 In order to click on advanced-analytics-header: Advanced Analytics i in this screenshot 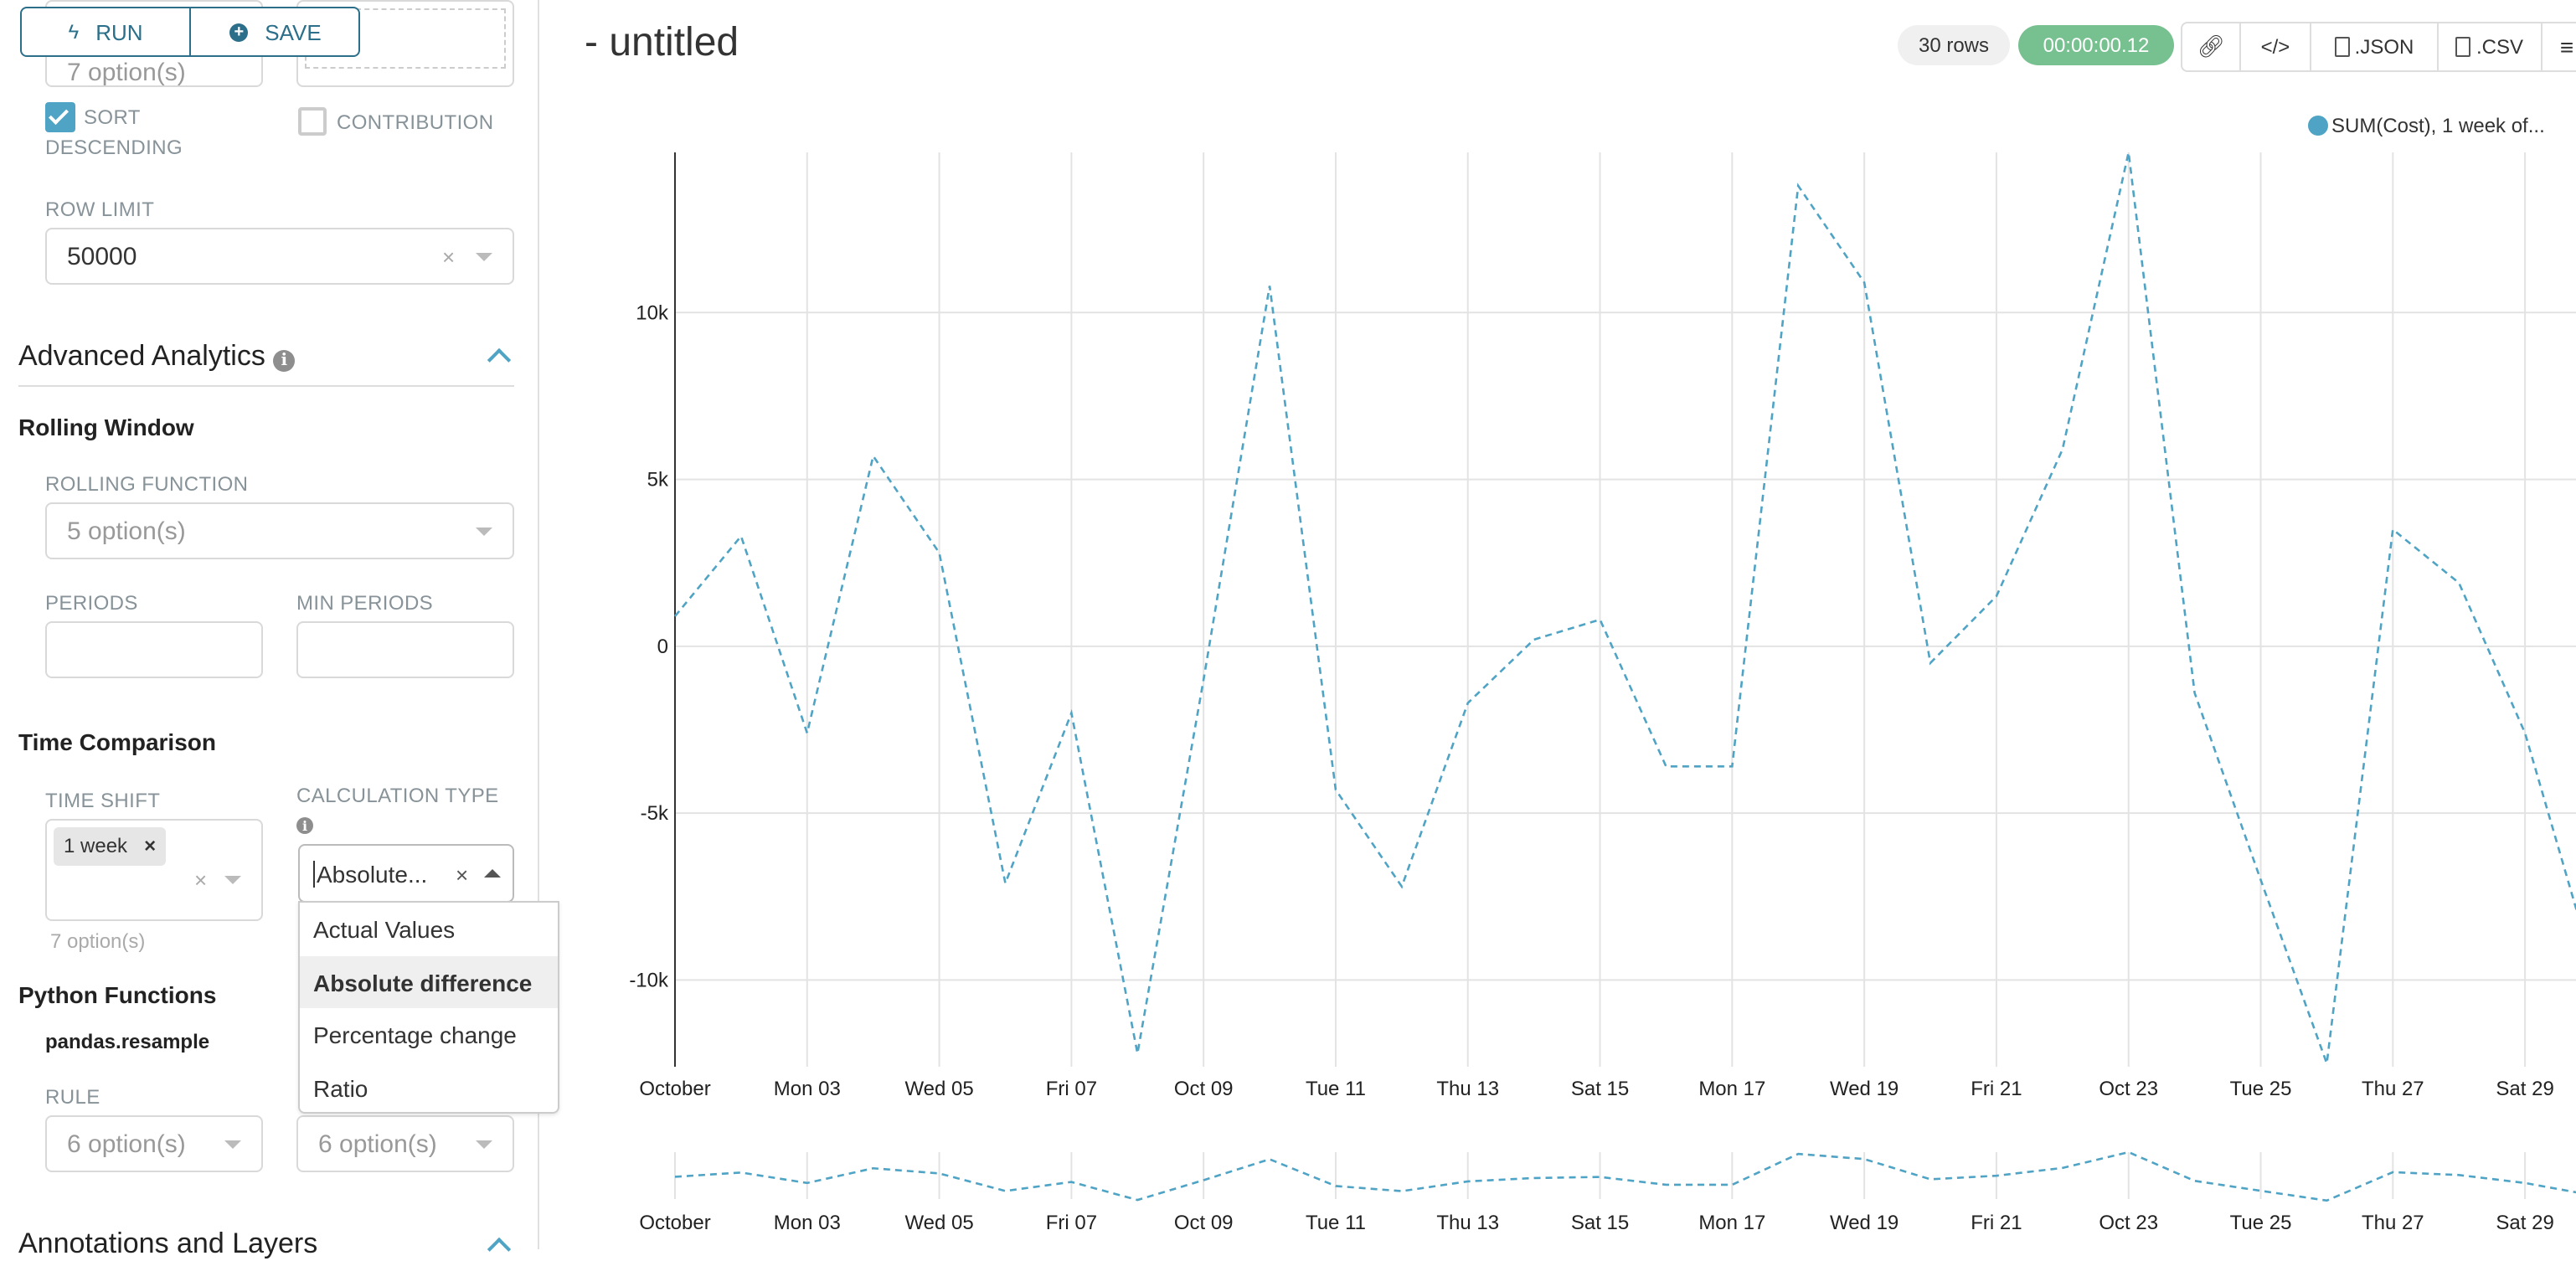, I will do `click(156, 356)`.